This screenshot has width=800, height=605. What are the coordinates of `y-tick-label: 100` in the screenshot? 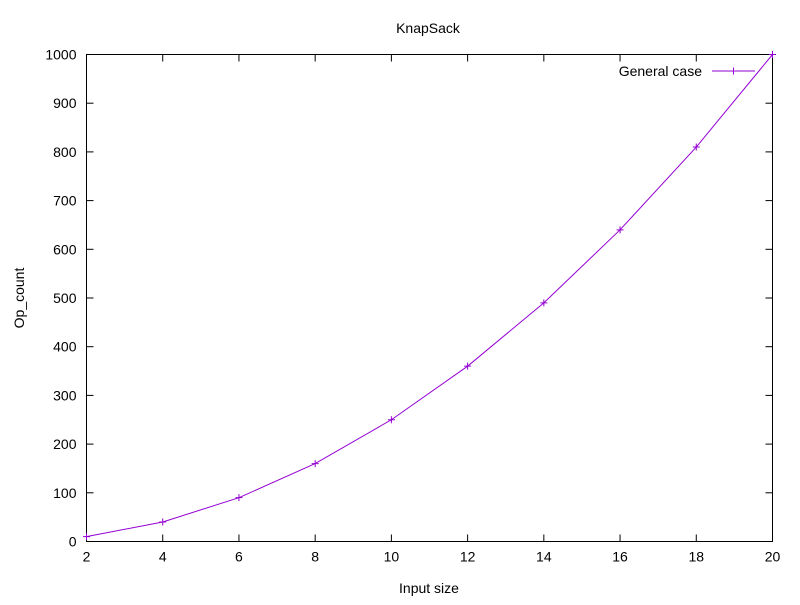 It's located at (65, 493).